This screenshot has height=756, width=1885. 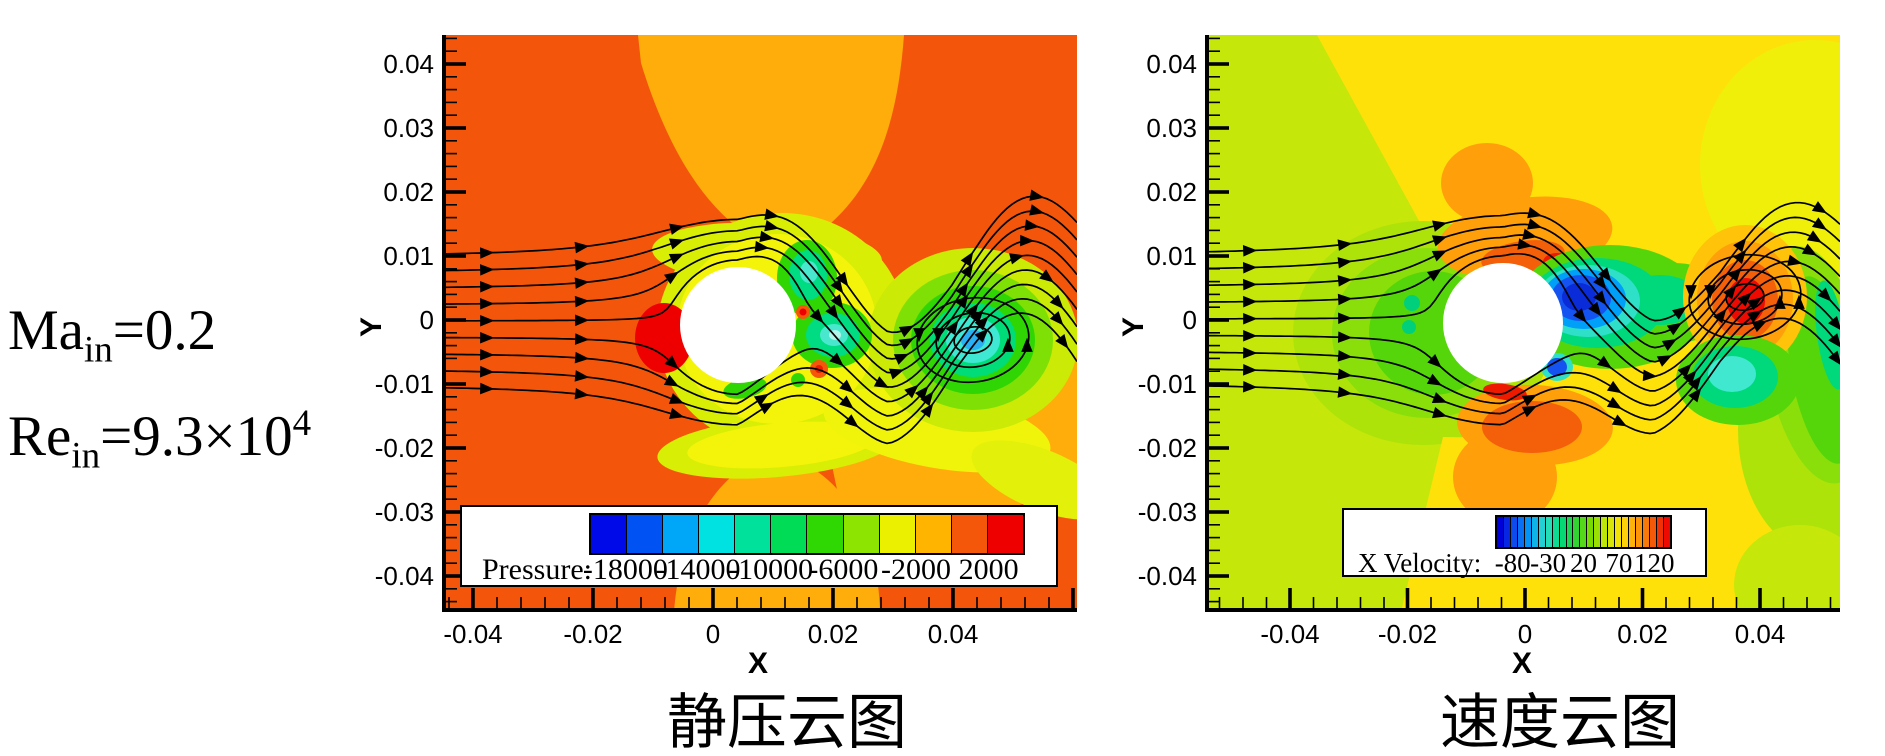 I want to click on velocity-legend-title: X Velocity:, so click(x=1420, y=563).